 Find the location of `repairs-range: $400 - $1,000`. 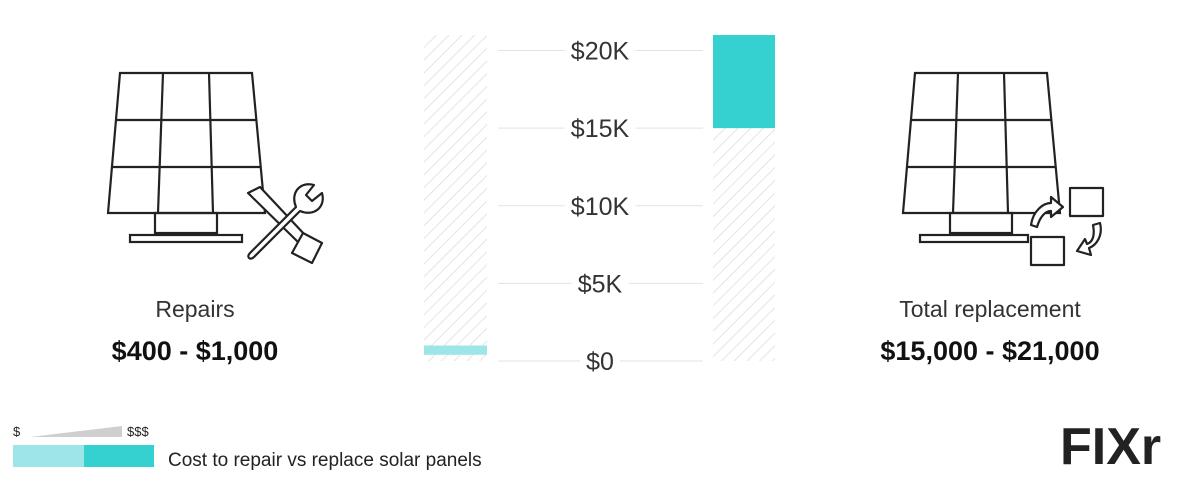

repairs-range: $400 - $1,000 is located at coordinates (195, 351).